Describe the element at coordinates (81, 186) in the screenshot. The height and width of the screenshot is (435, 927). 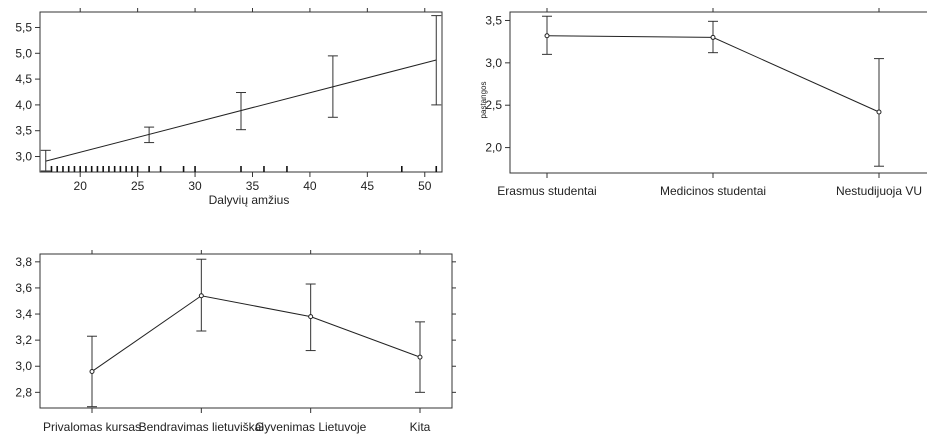
I see `x-tick-label: 20` at that location.